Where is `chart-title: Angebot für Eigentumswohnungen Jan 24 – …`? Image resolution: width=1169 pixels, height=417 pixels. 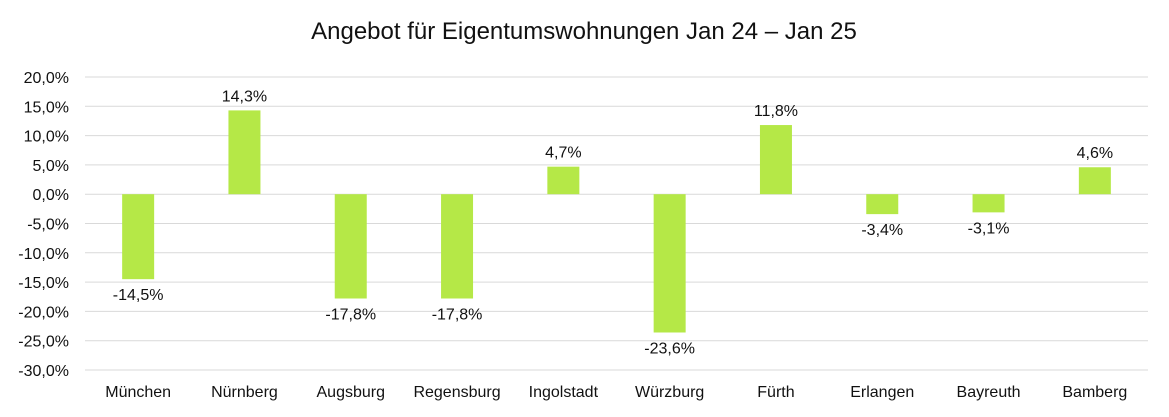 chart-title: Angebot für Eigentumswohnungen Jan 24 – … is located at coordinates (584, 31).